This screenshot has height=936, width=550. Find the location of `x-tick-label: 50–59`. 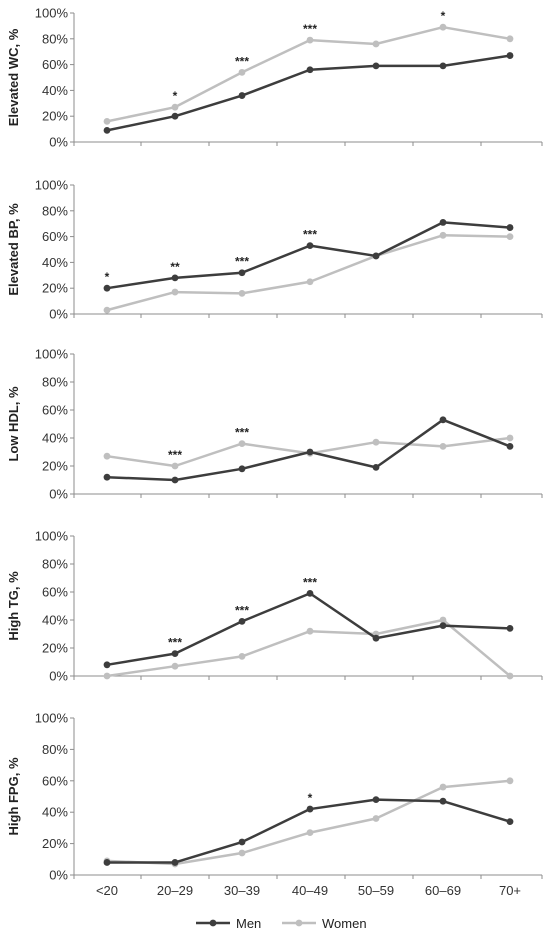

x-tick-label: 50–59 is located at coordinates (376, 890).